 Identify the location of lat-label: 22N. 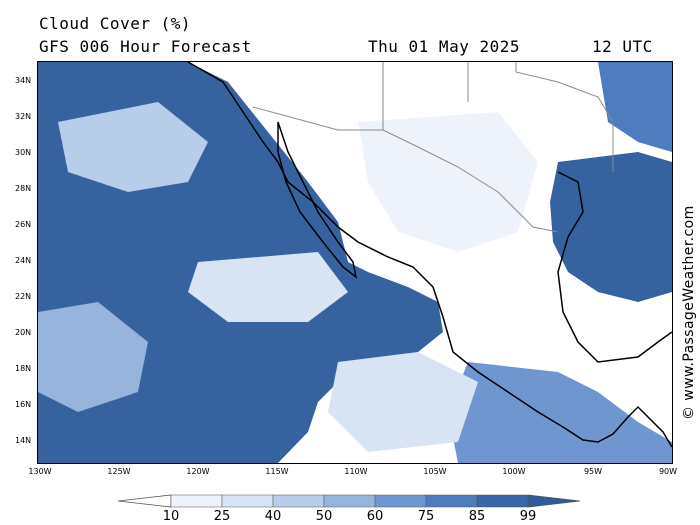
(23, 296).